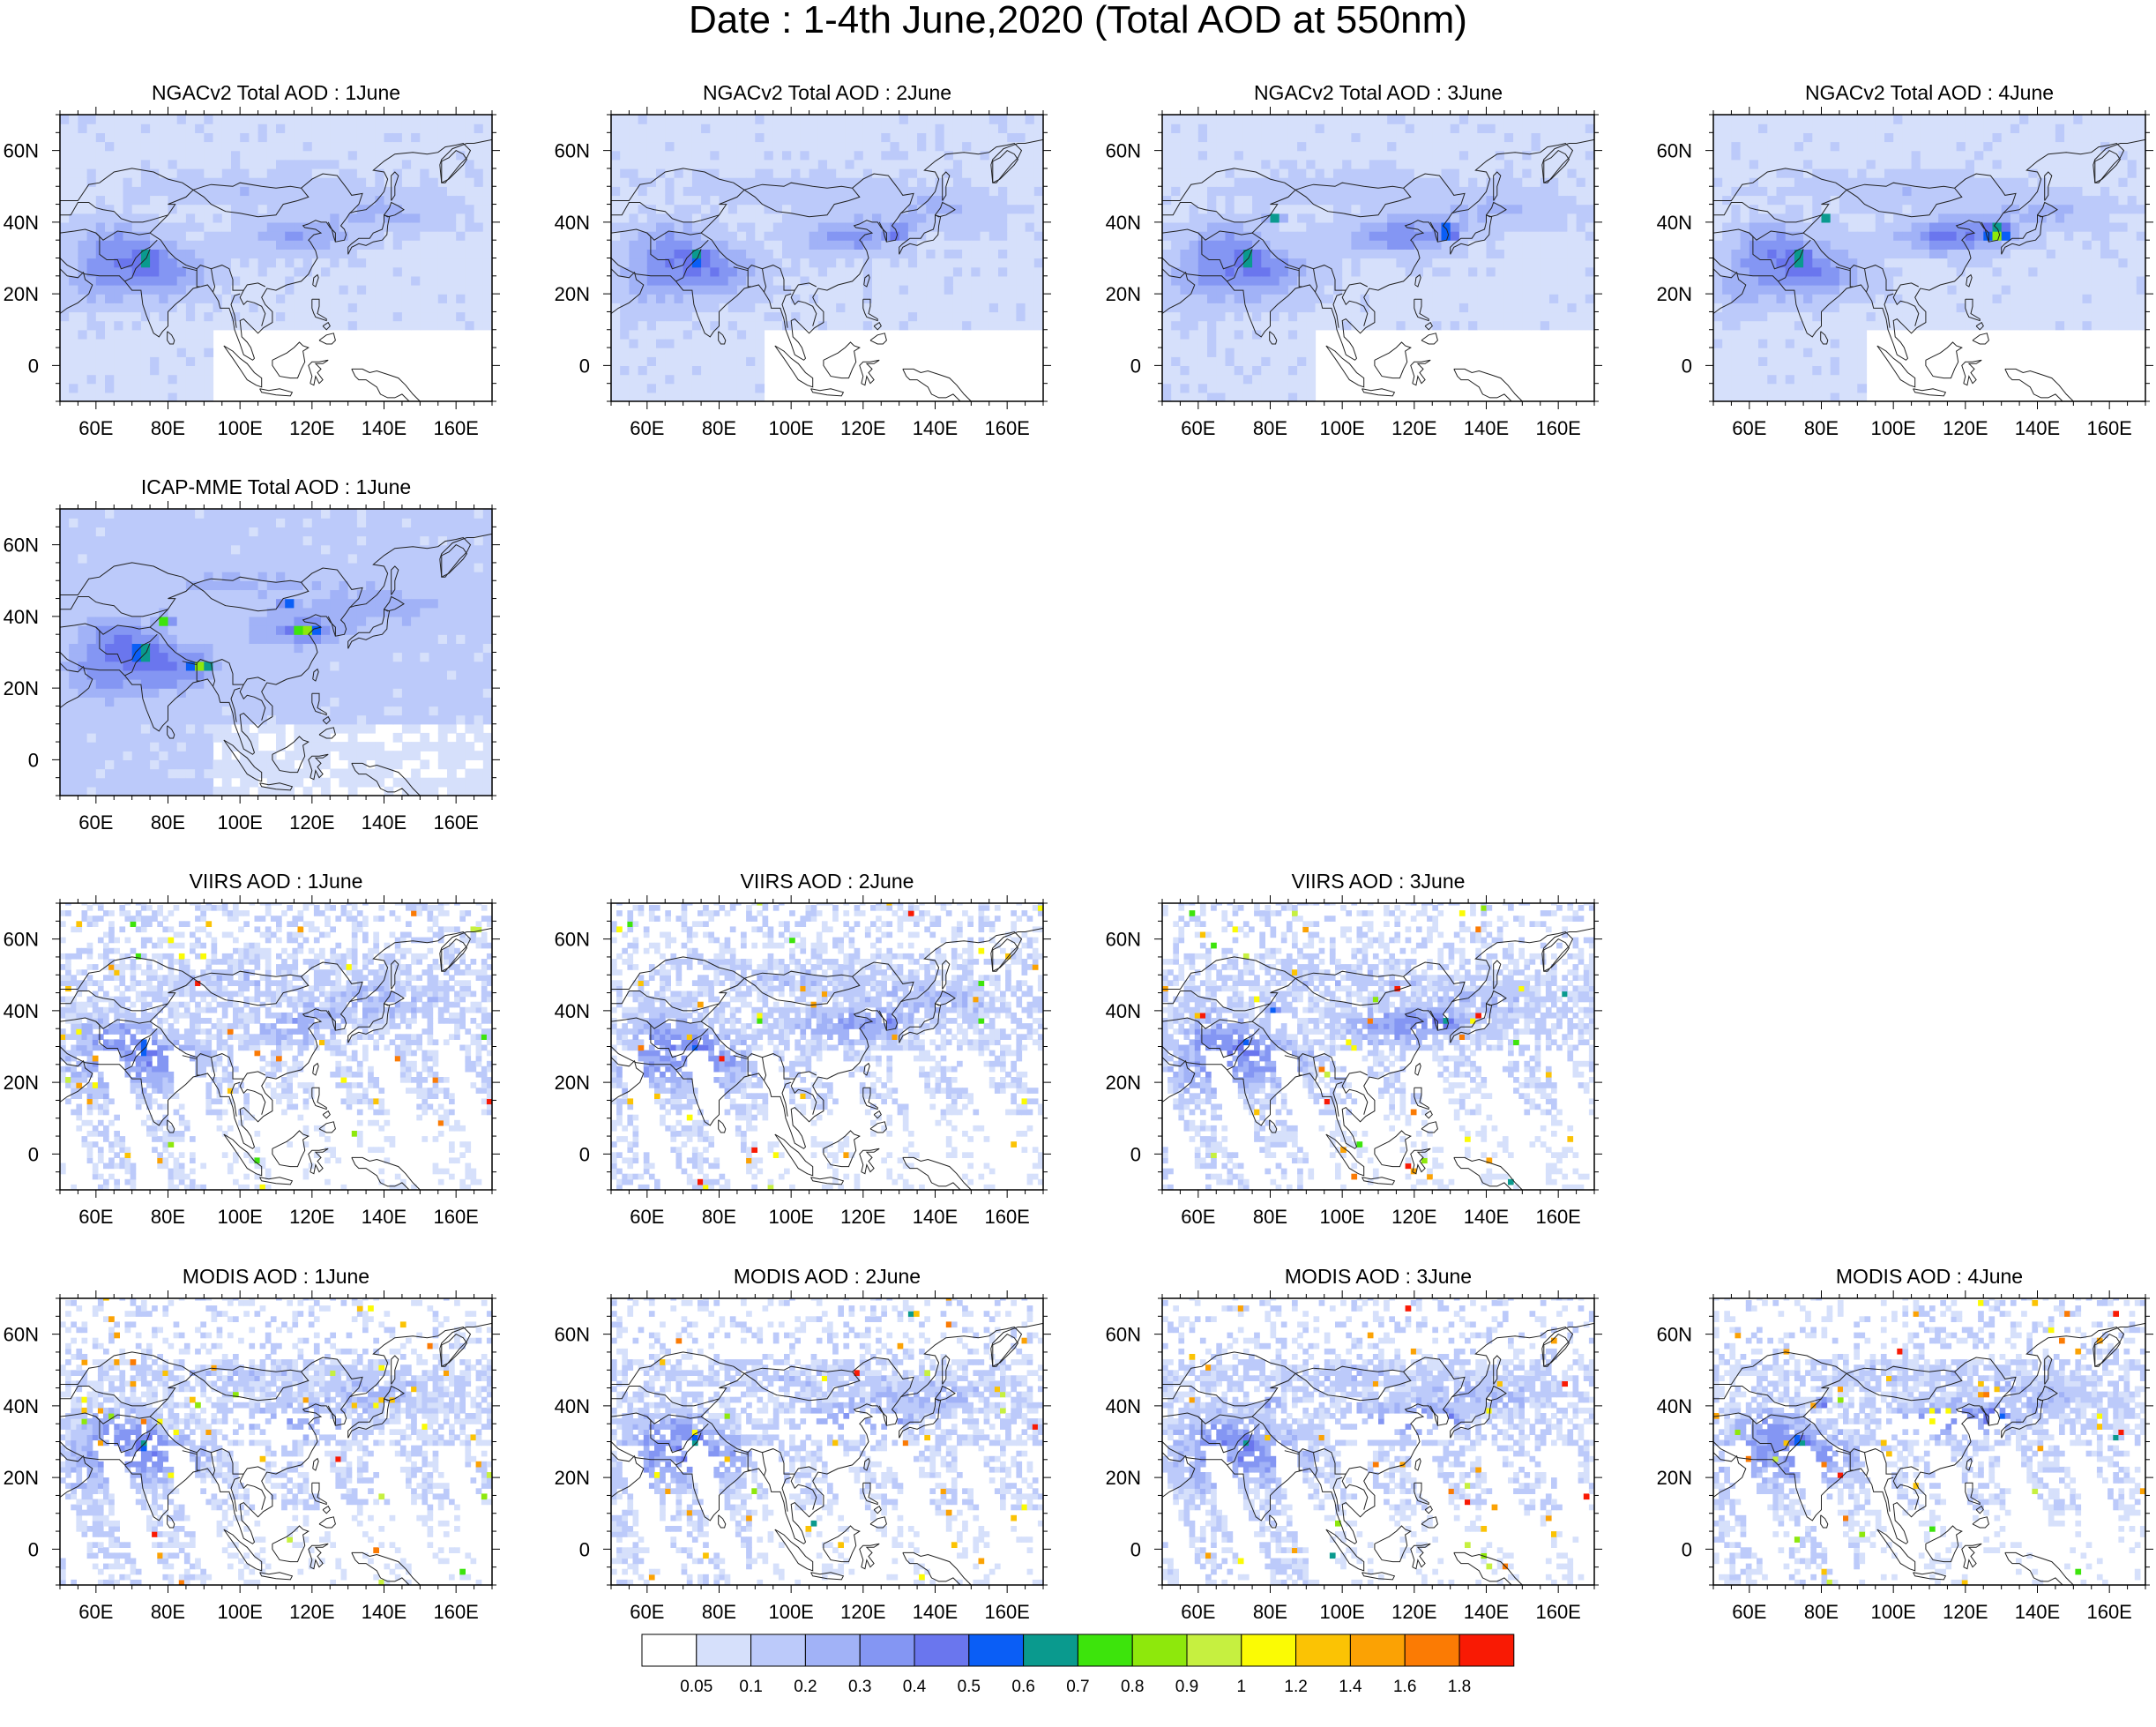 The height and width of the screenshot is (1727, 2156). Describe the element at coordinates (276, 93) in the screenshot. I see `panel-title: NGACv2 Total AOD : 1June` at that location.